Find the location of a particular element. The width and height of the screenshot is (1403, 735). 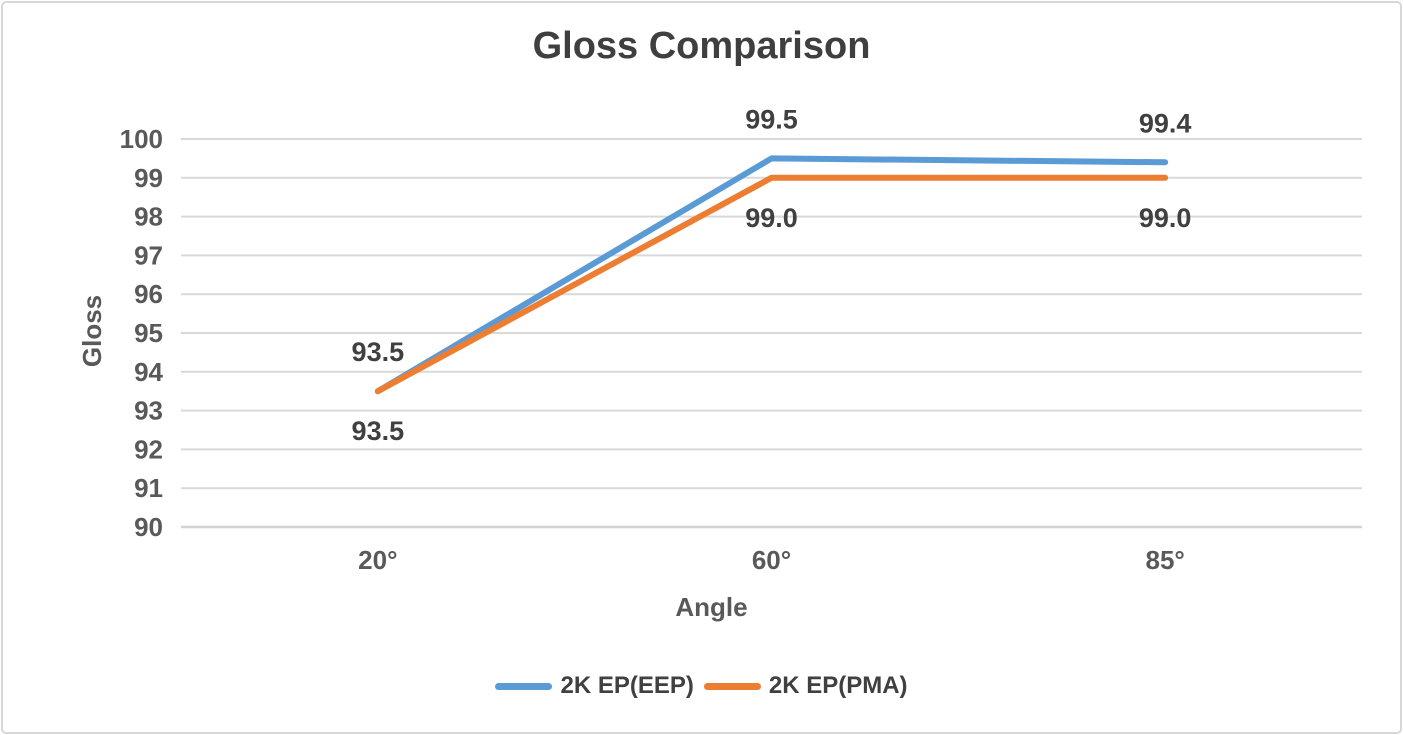

y-tick-label: 94 is located at coordinates (148, 372).